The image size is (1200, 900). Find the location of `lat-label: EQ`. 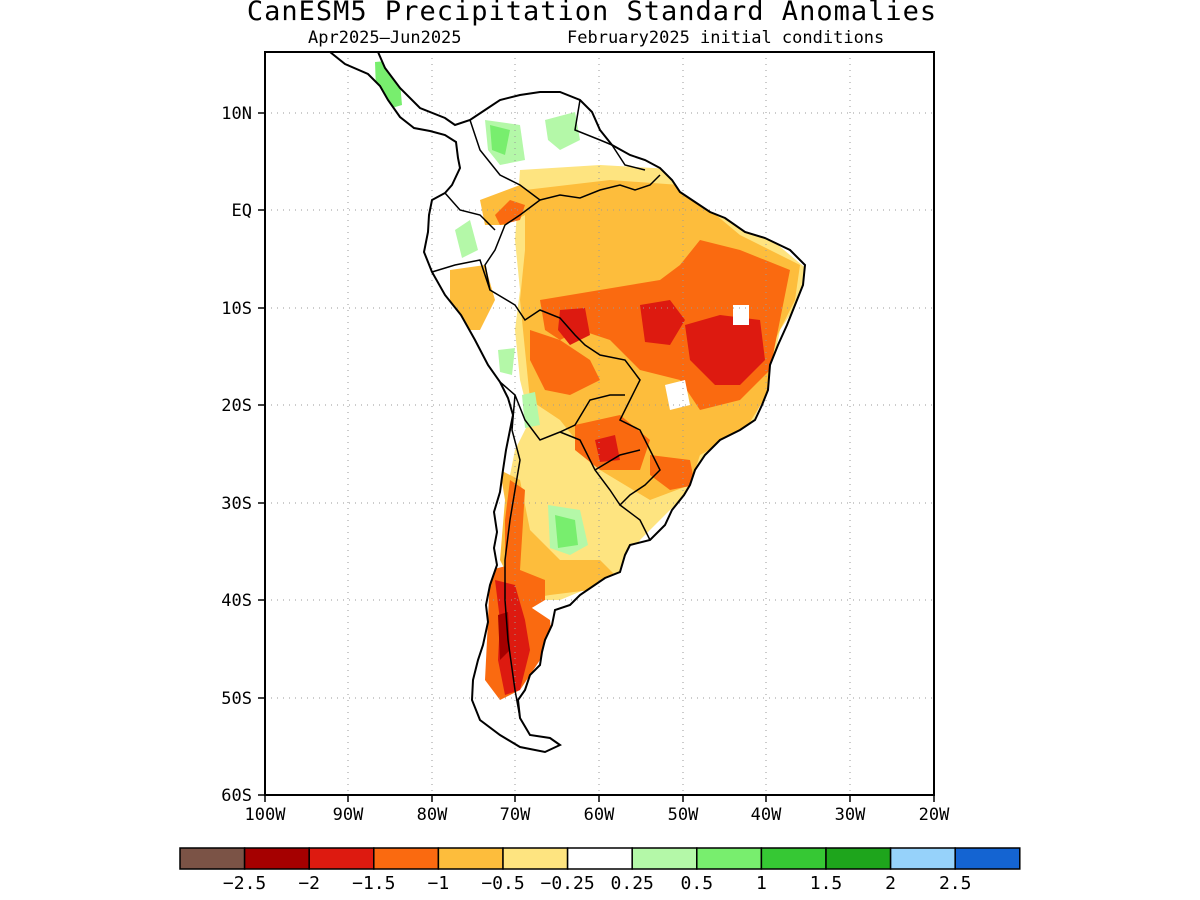

lat-label: EQ is located at coordinates (242, 211).